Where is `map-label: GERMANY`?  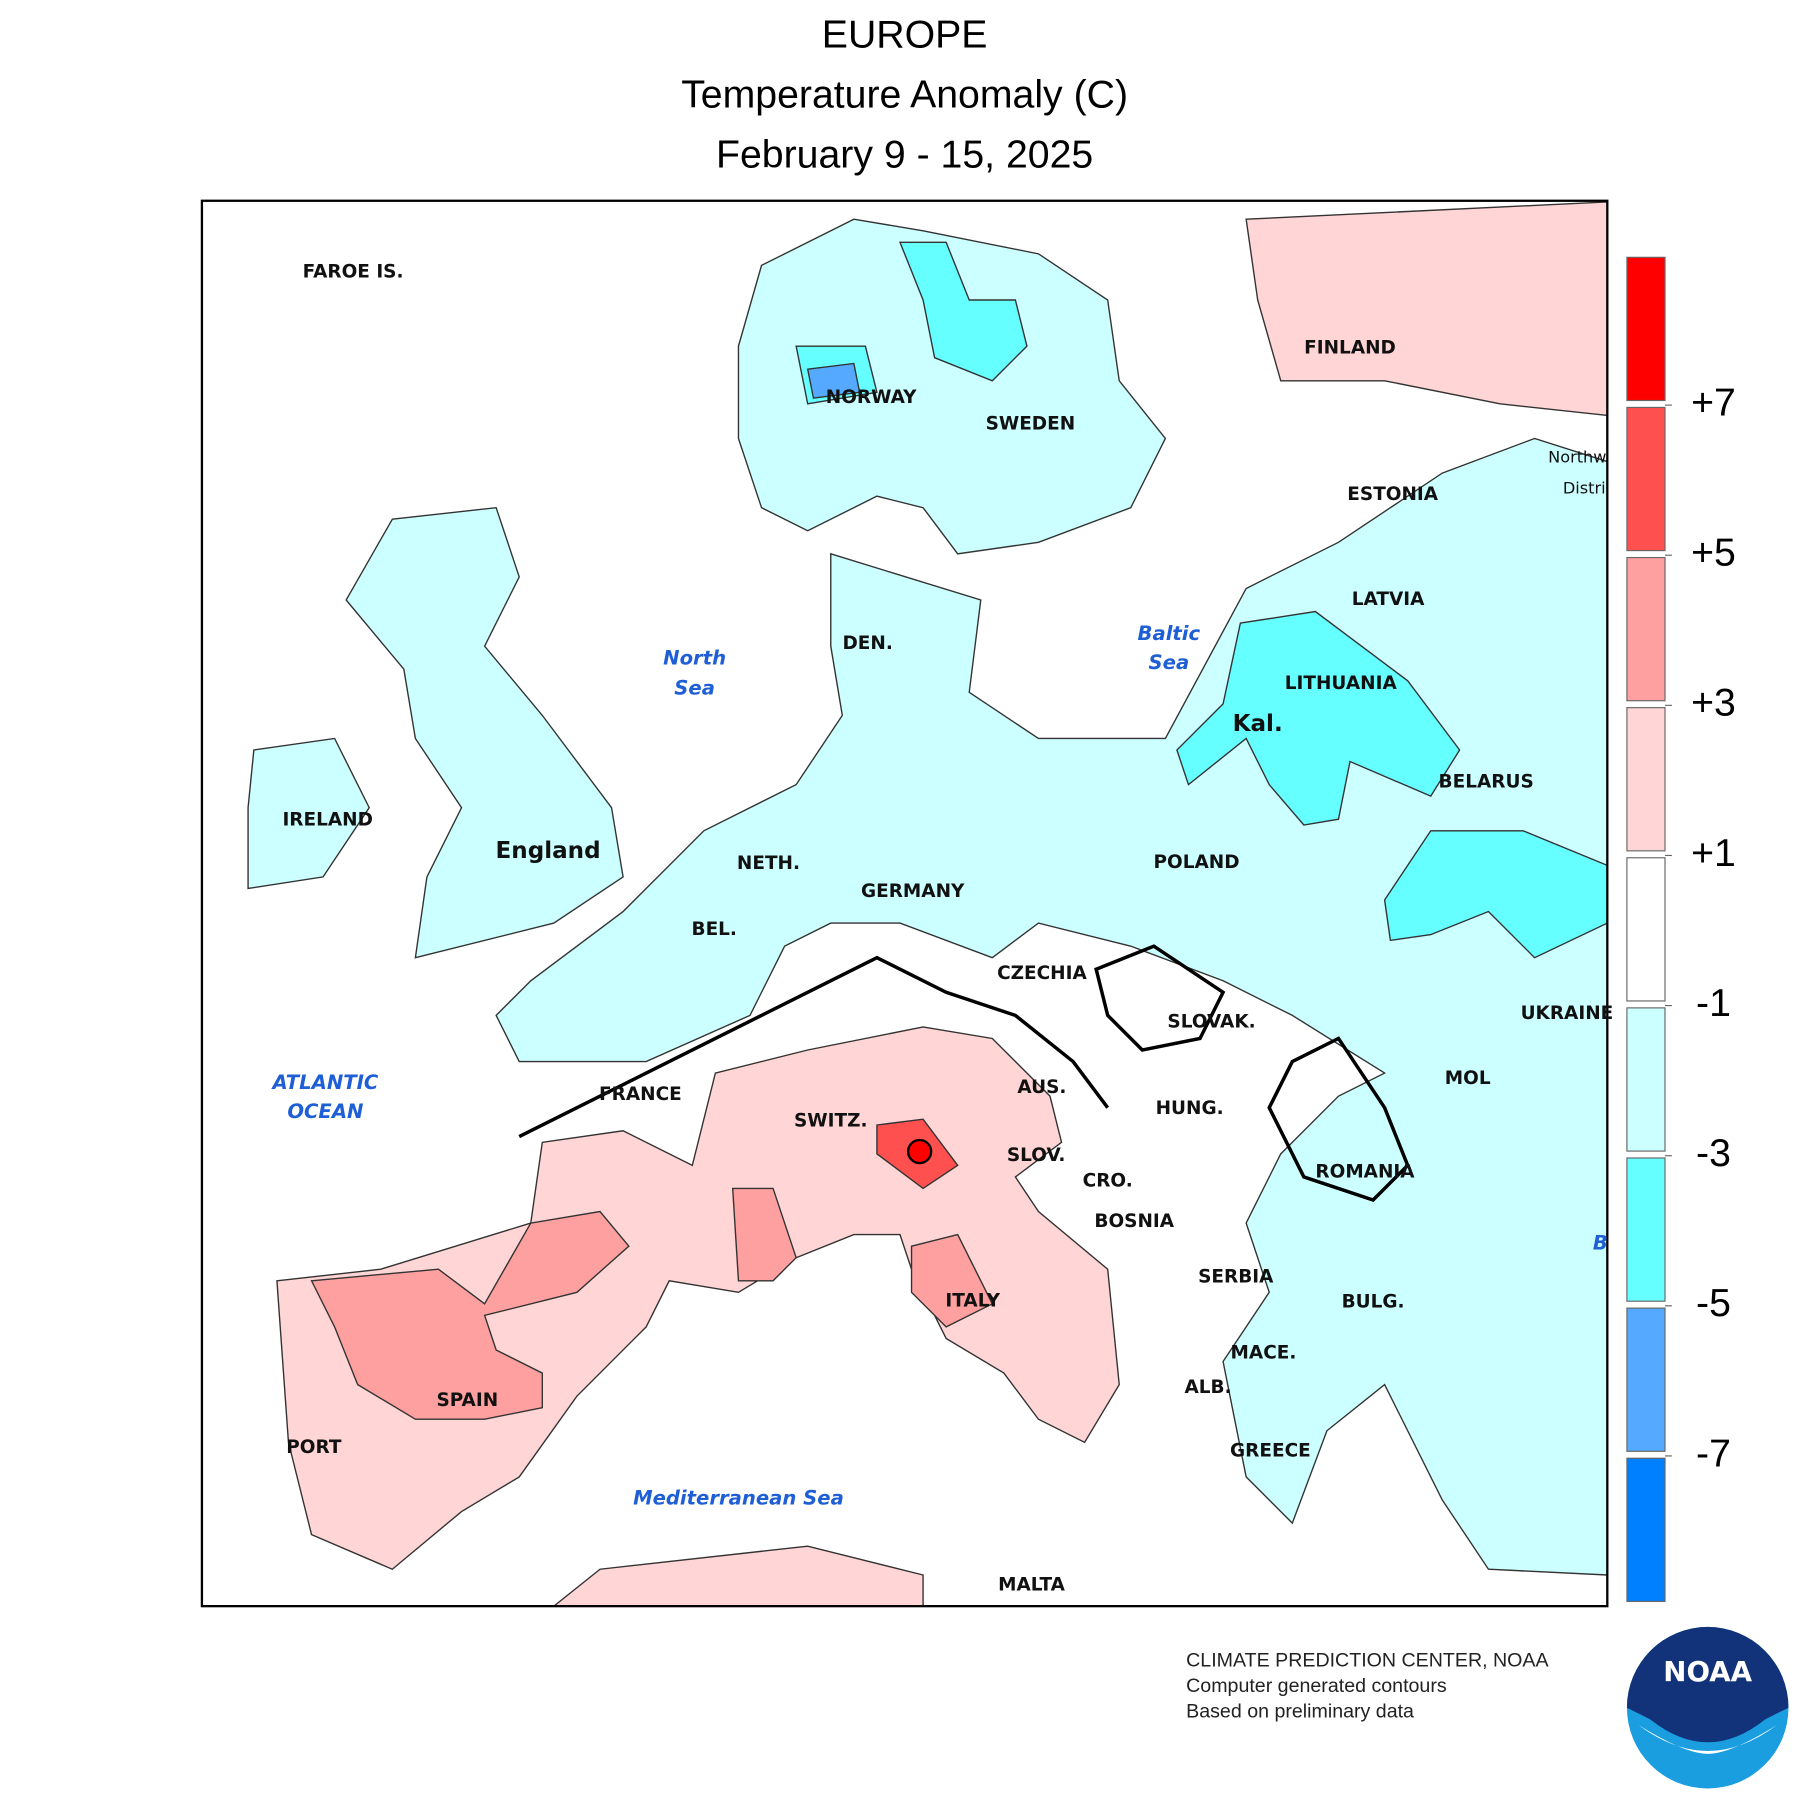 map-label: GERMANY is located at coordinates (913, 891).